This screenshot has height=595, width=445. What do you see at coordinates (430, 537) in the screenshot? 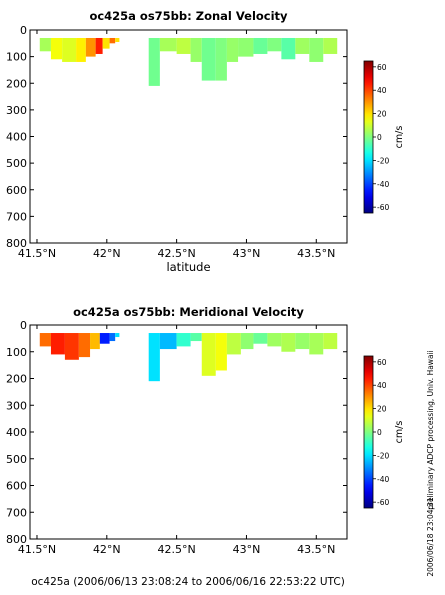
I see `processing-timestamp: 2006/06/18 23:04:31` at bounding box center [430, 537].